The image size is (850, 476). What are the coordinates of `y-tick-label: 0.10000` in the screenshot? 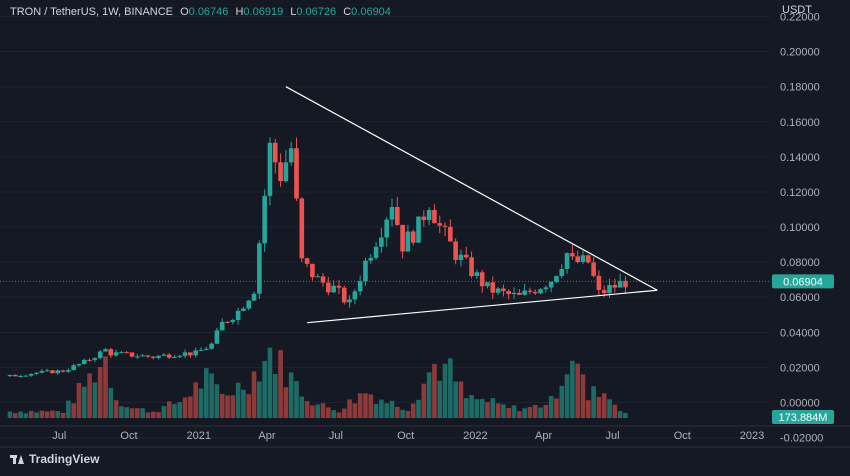 It's located at (800, 228).